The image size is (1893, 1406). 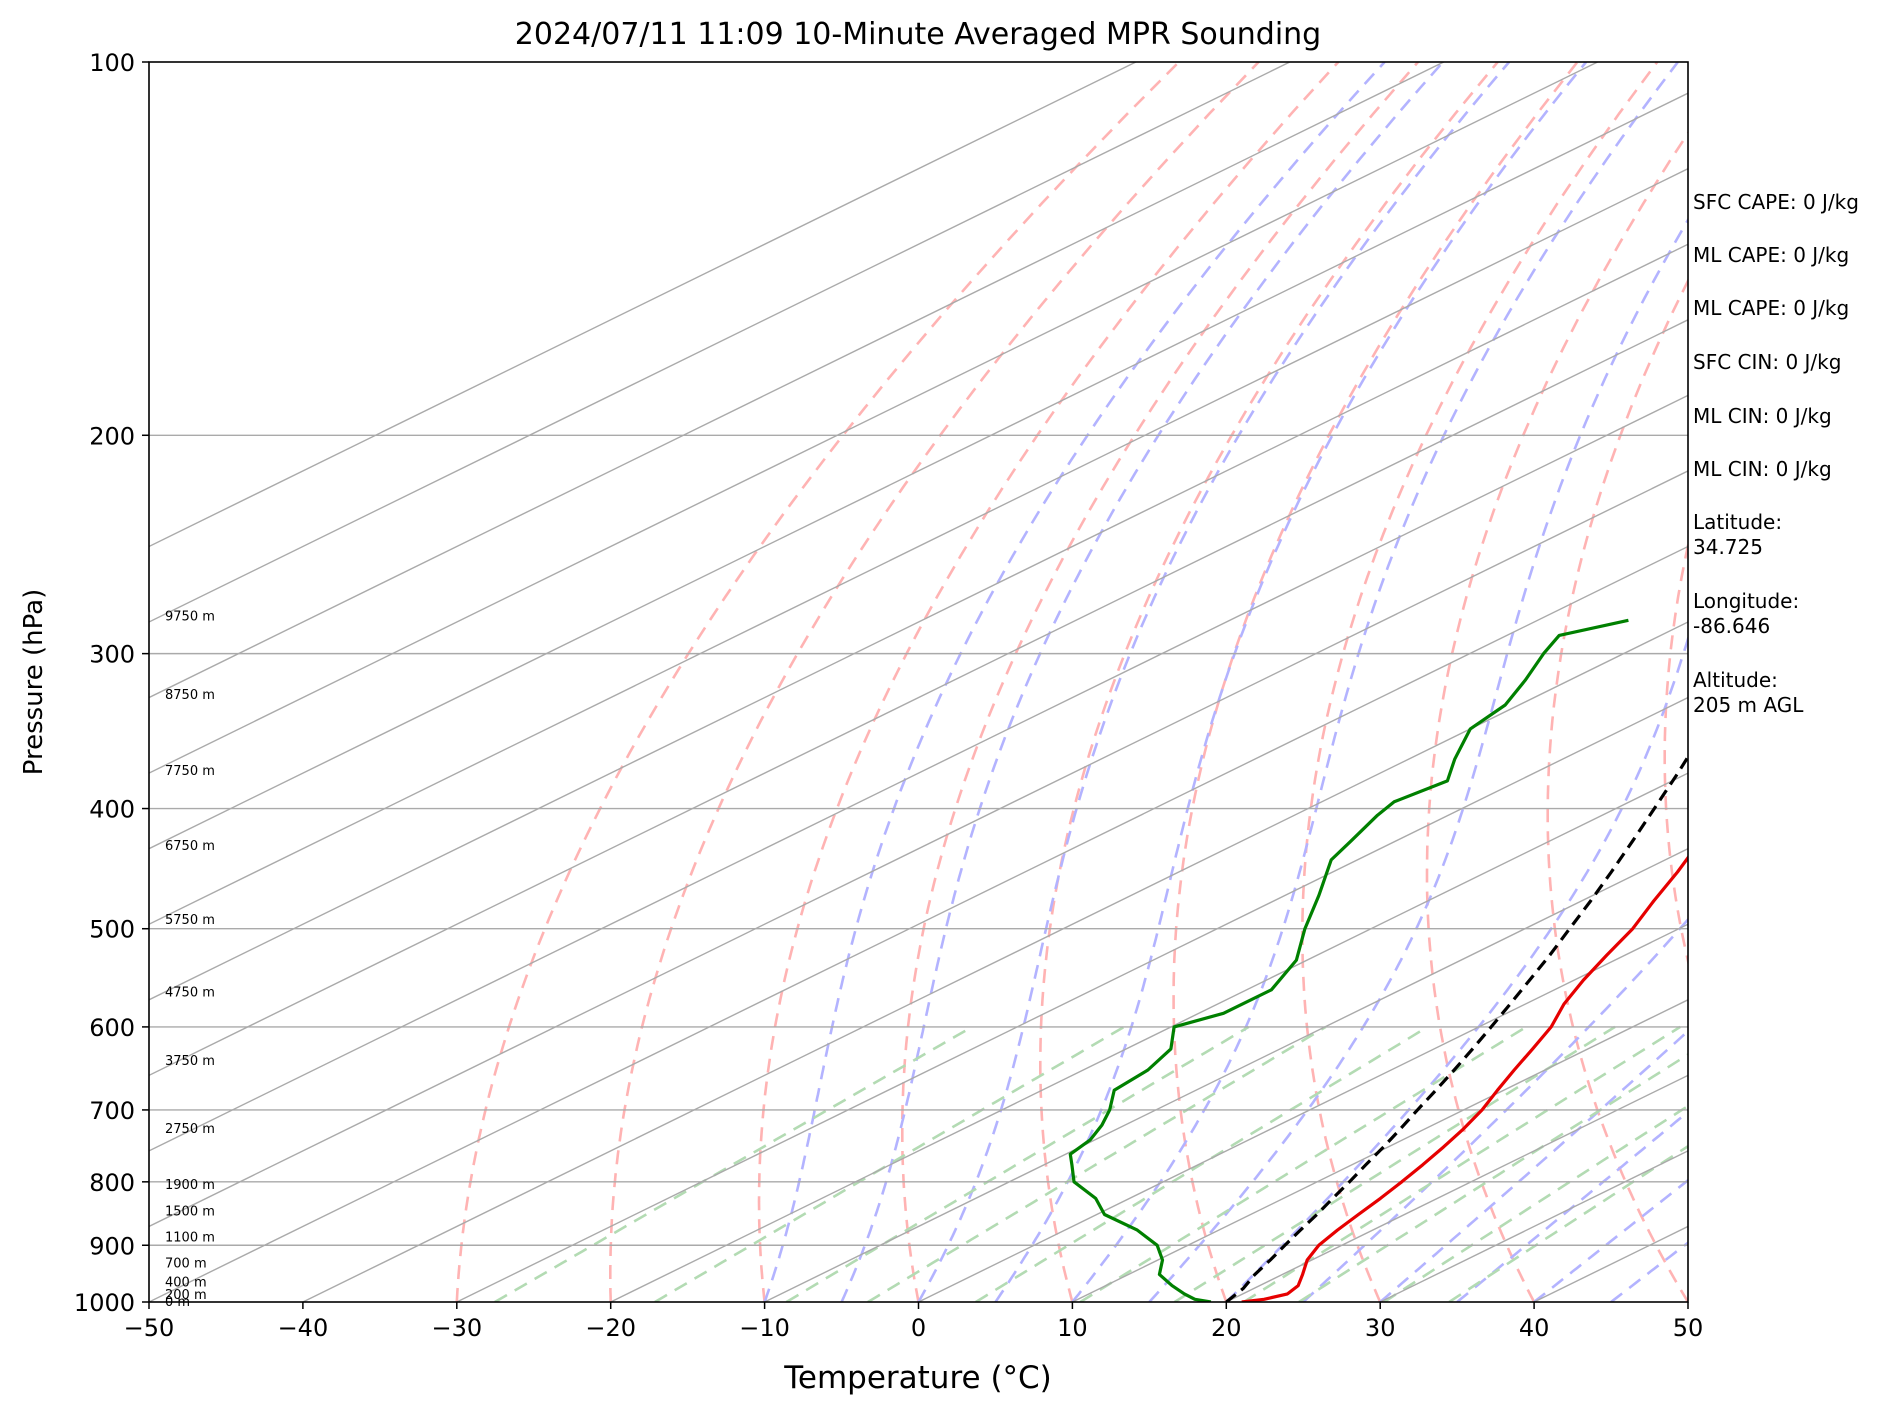 I want to click on sidebar-label: ML CAPE: 0 J/kg, so click(x=1771, y=255).